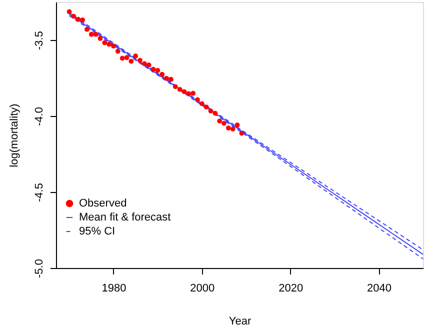 This screenshot has width=437, height=329. What do you see at coordinates (379, 288) in the screenshot?
I see `x-tick-label: 2040` at bounding box center [379, 288].